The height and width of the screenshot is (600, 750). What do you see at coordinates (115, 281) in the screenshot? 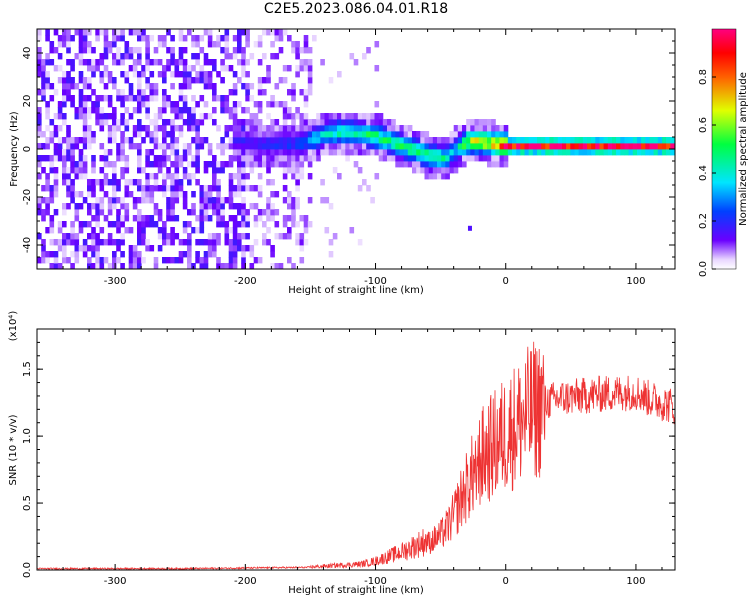
I see `x-tick-label: -300` at bounding box center [115, 281].